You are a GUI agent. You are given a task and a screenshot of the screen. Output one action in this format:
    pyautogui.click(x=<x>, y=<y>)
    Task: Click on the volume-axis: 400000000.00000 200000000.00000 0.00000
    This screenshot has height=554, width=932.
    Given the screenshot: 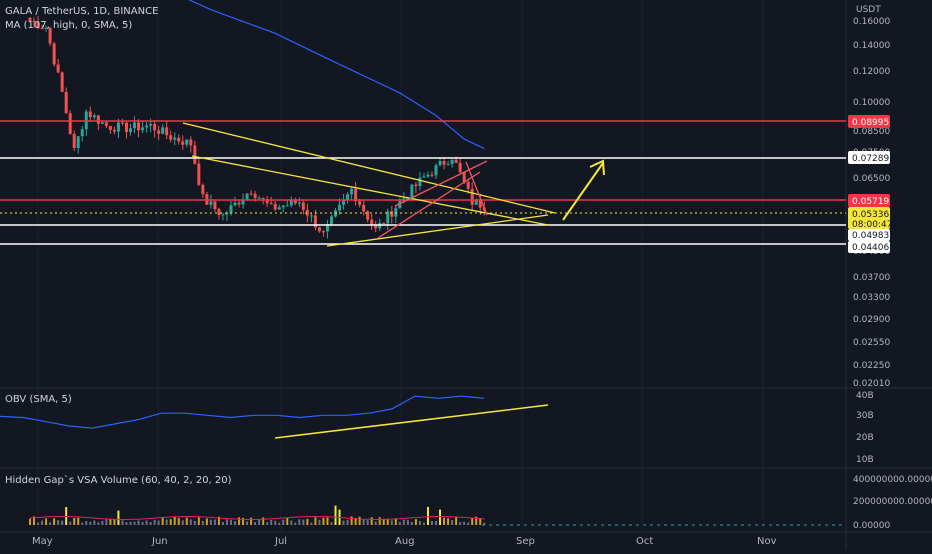 What is the action you would take?
    pyautogui.click(x=892, y=503)
    